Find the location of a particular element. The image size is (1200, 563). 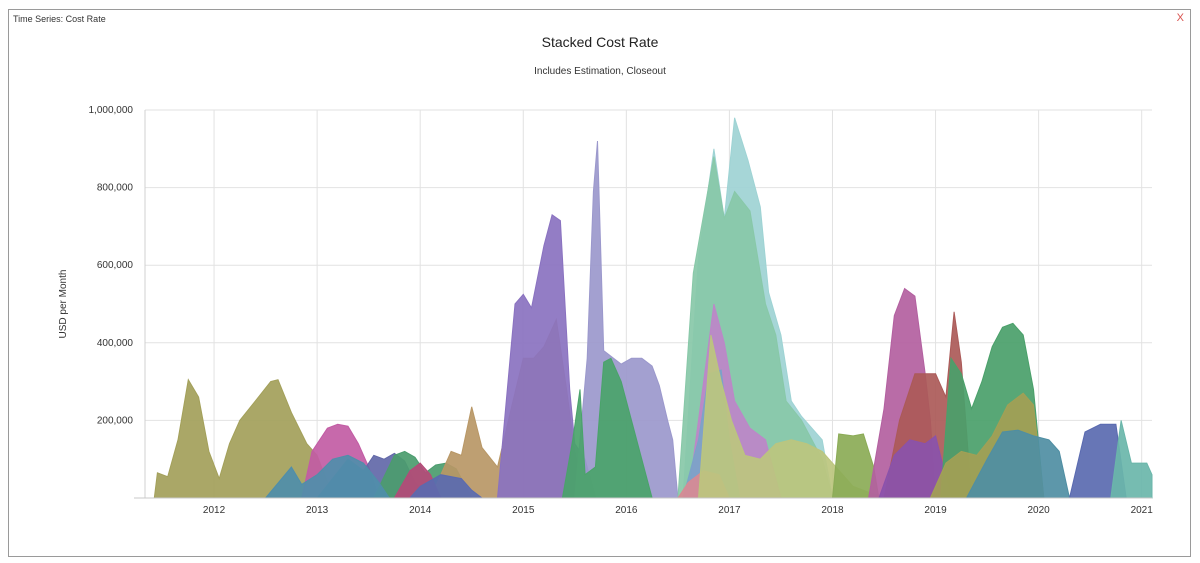

close-button: X is located at coordinates (1180, 18).